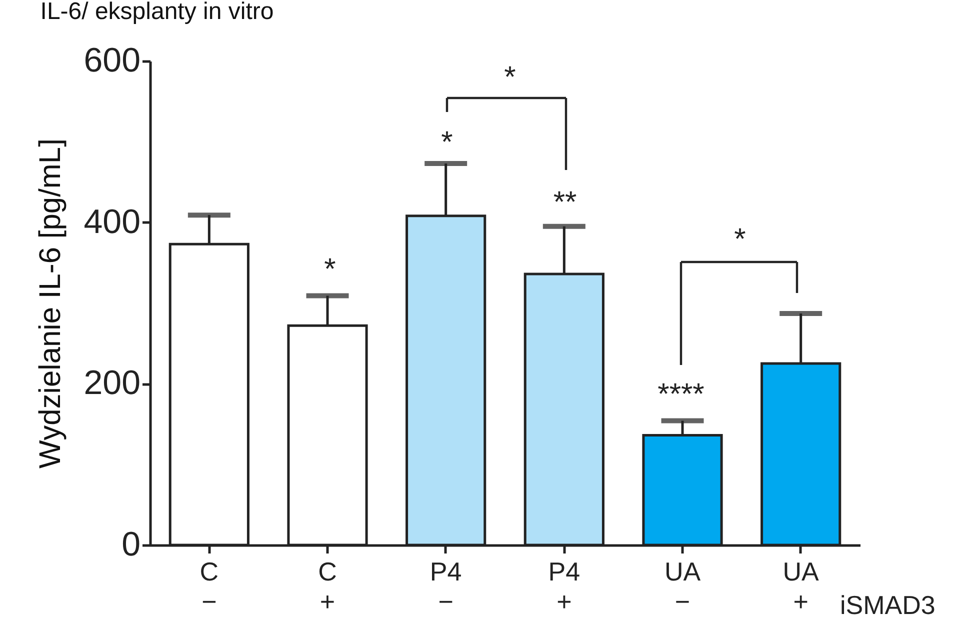  Describe the element at coordinates (683, 586) in the screenshot. I see `x-tick-label: UA −` at that location.